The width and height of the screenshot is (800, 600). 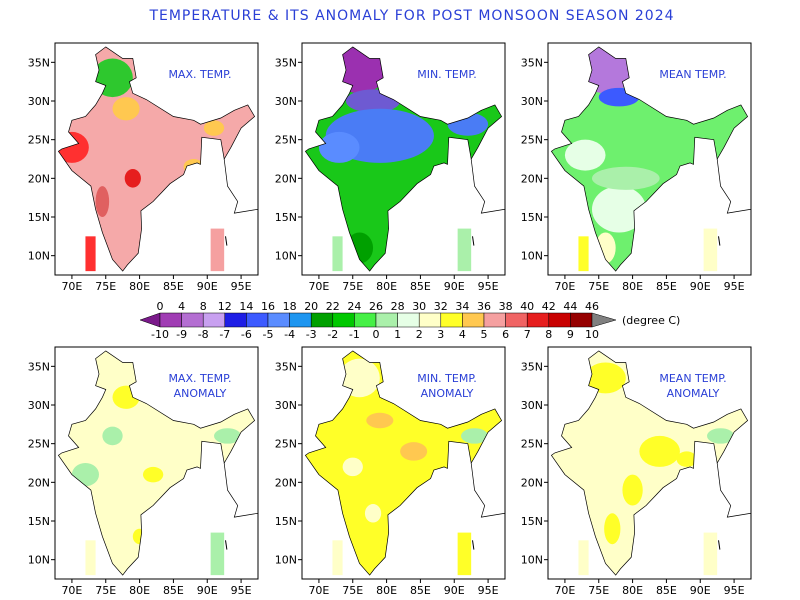 I want to click on colorbar-label: 22, so click(x=333, y=306).